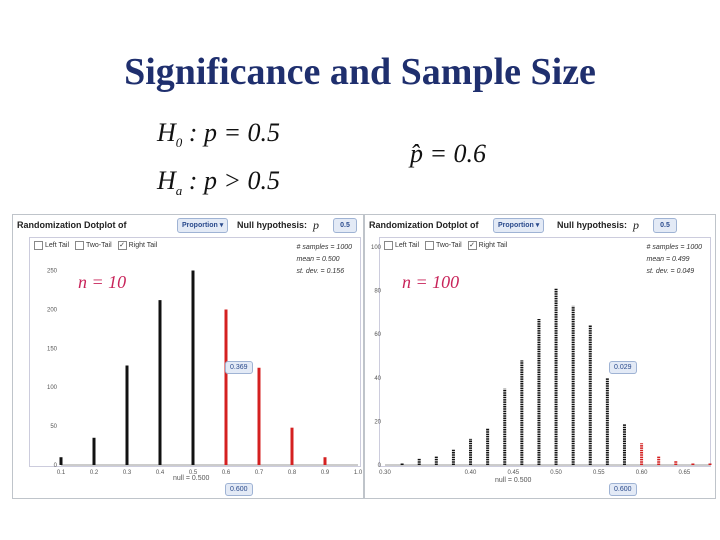  I want to click on x-tick-label: 0.50, so click(556, 473).